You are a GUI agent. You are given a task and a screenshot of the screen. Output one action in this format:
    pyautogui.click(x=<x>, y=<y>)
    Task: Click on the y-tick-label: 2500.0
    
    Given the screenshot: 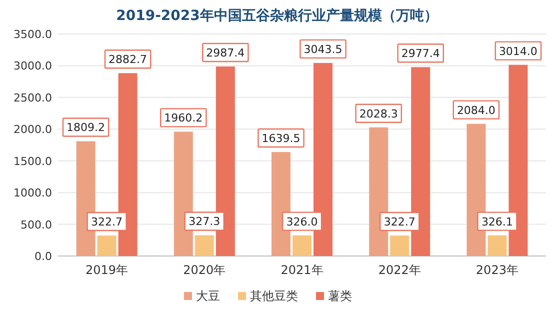 What is the action you would take?
    pyautogui.click(x=33, y=97)
    